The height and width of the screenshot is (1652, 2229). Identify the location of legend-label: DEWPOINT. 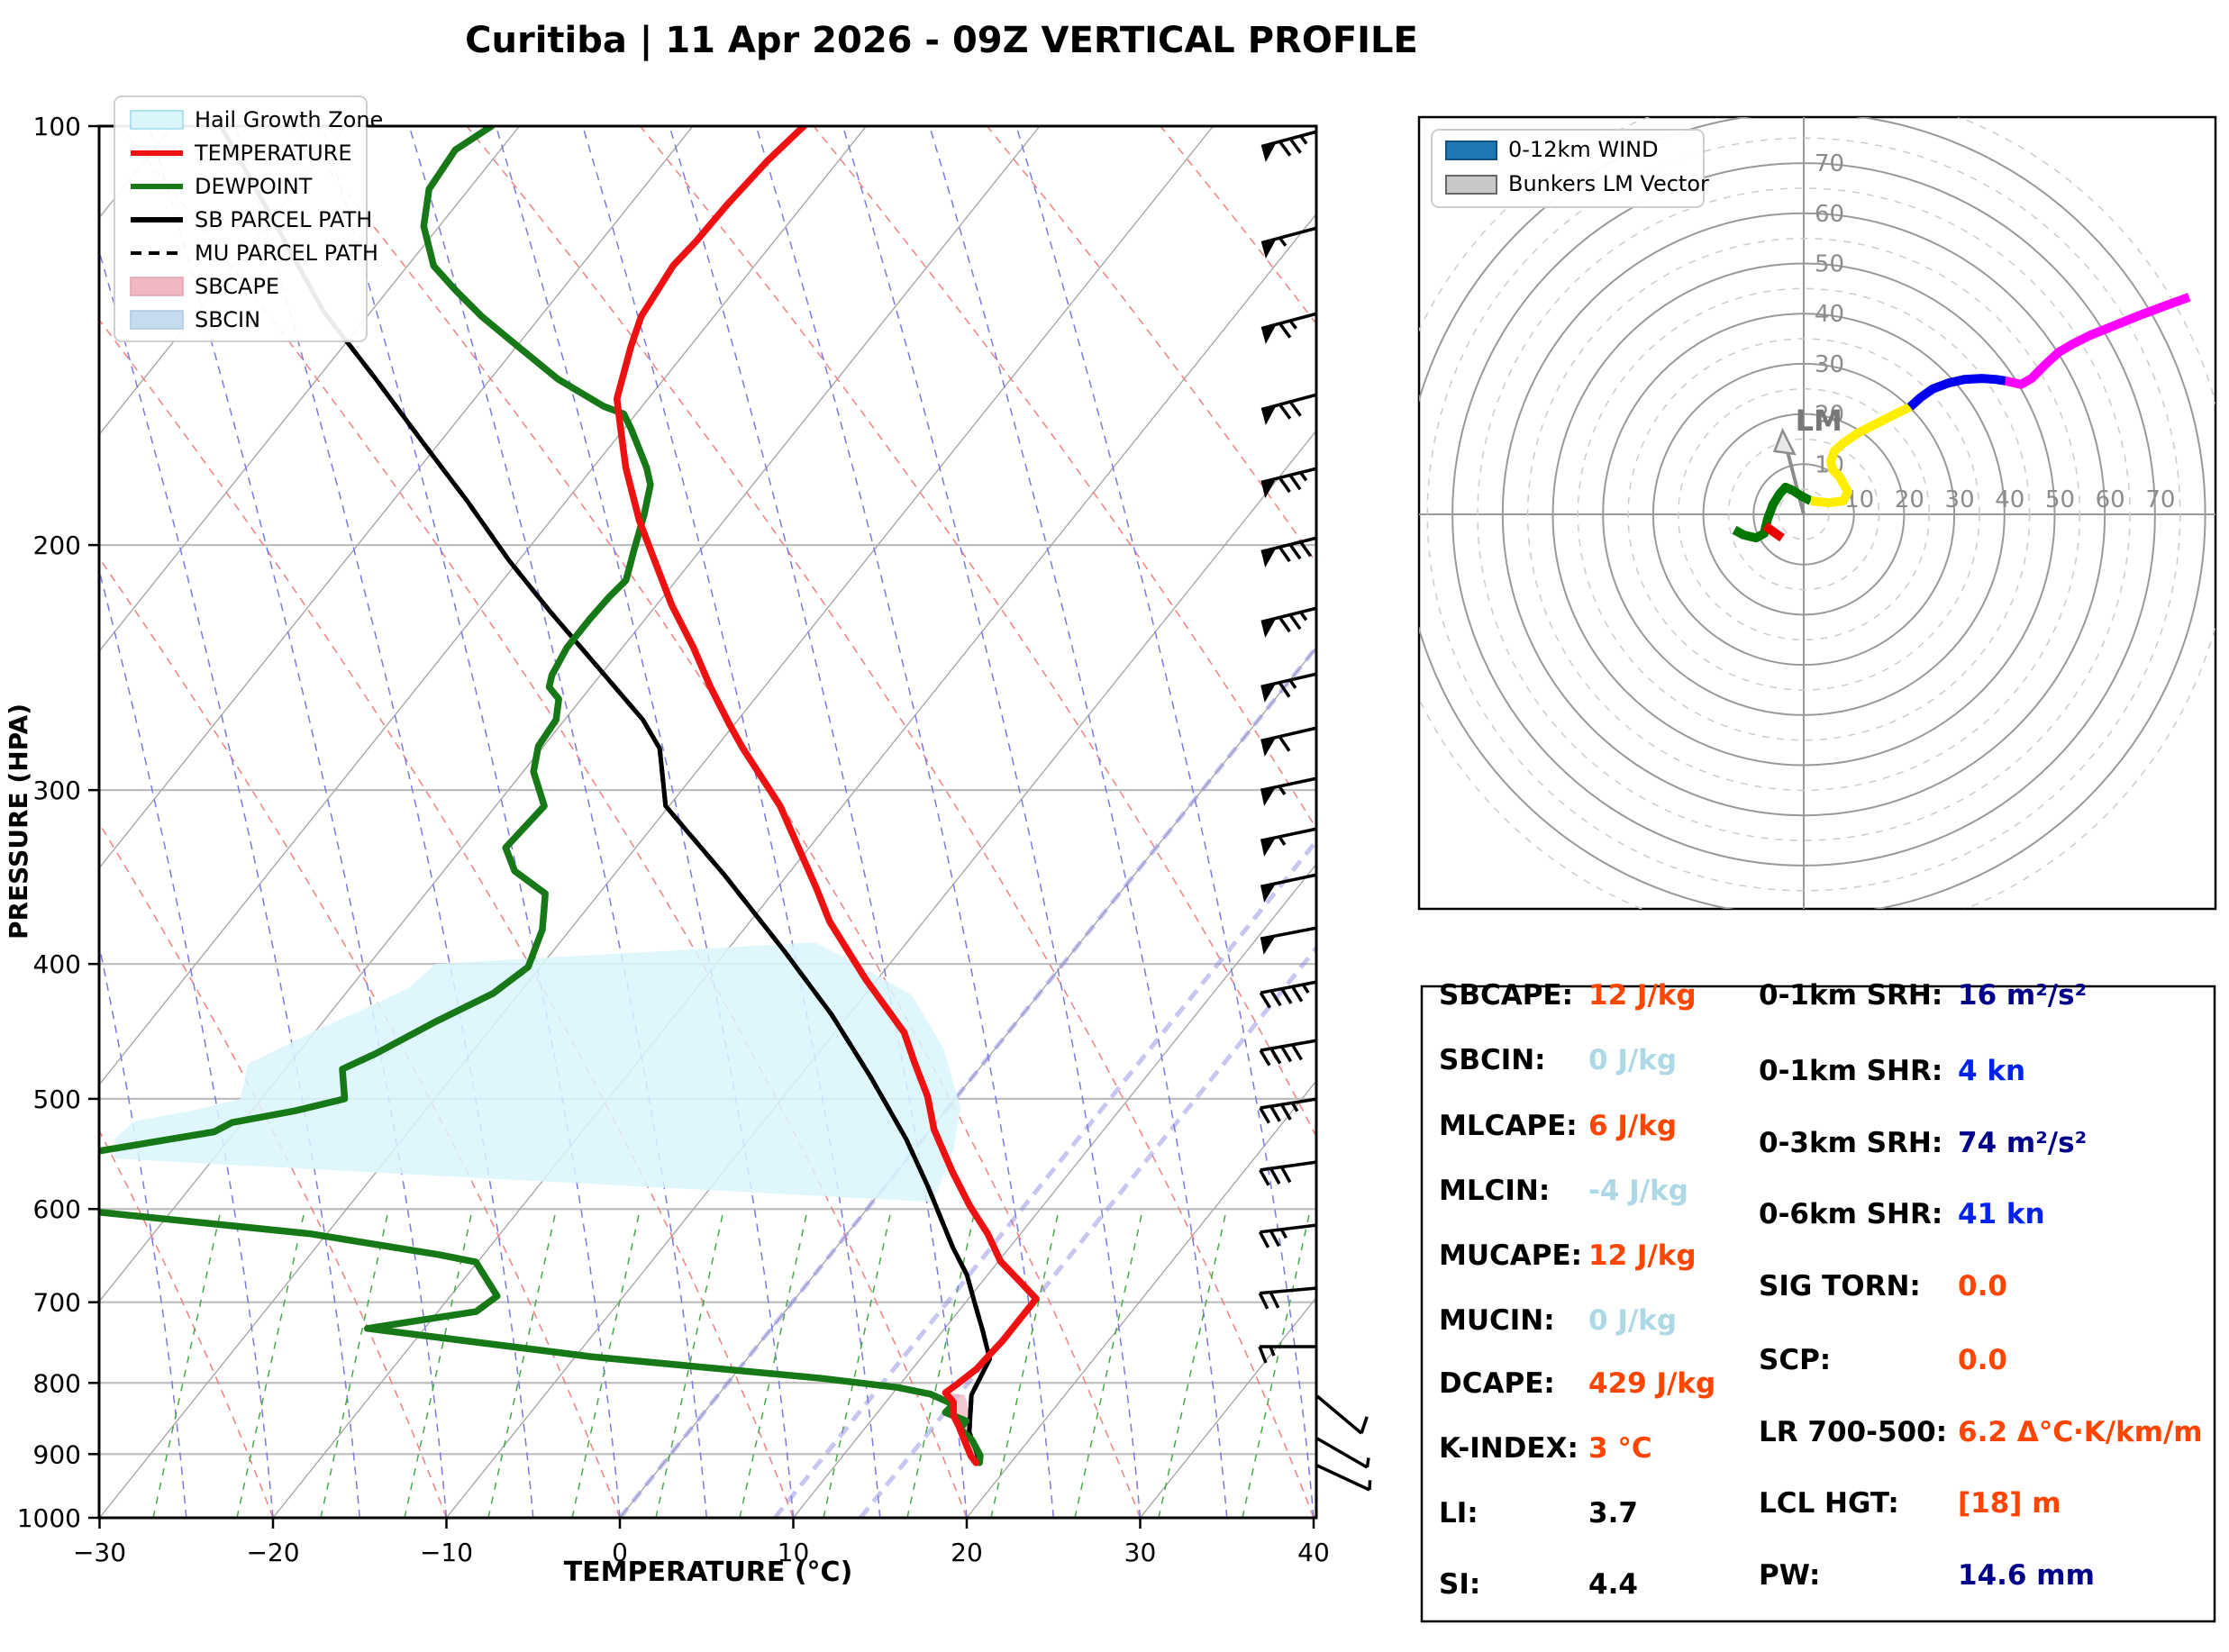
(254, 186).